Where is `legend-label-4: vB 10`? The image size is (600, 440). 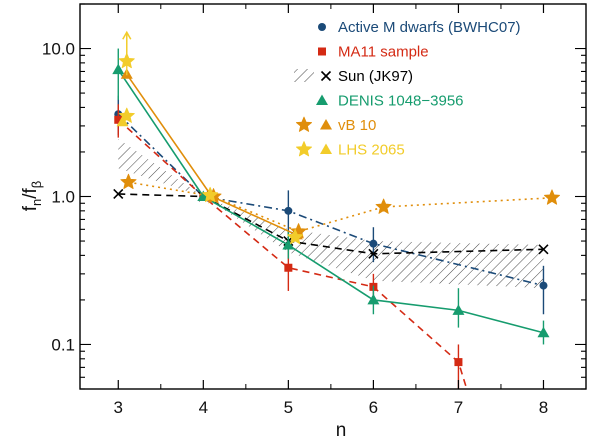
legend-label-4: vB 10 is located at coordinates (357, 125).